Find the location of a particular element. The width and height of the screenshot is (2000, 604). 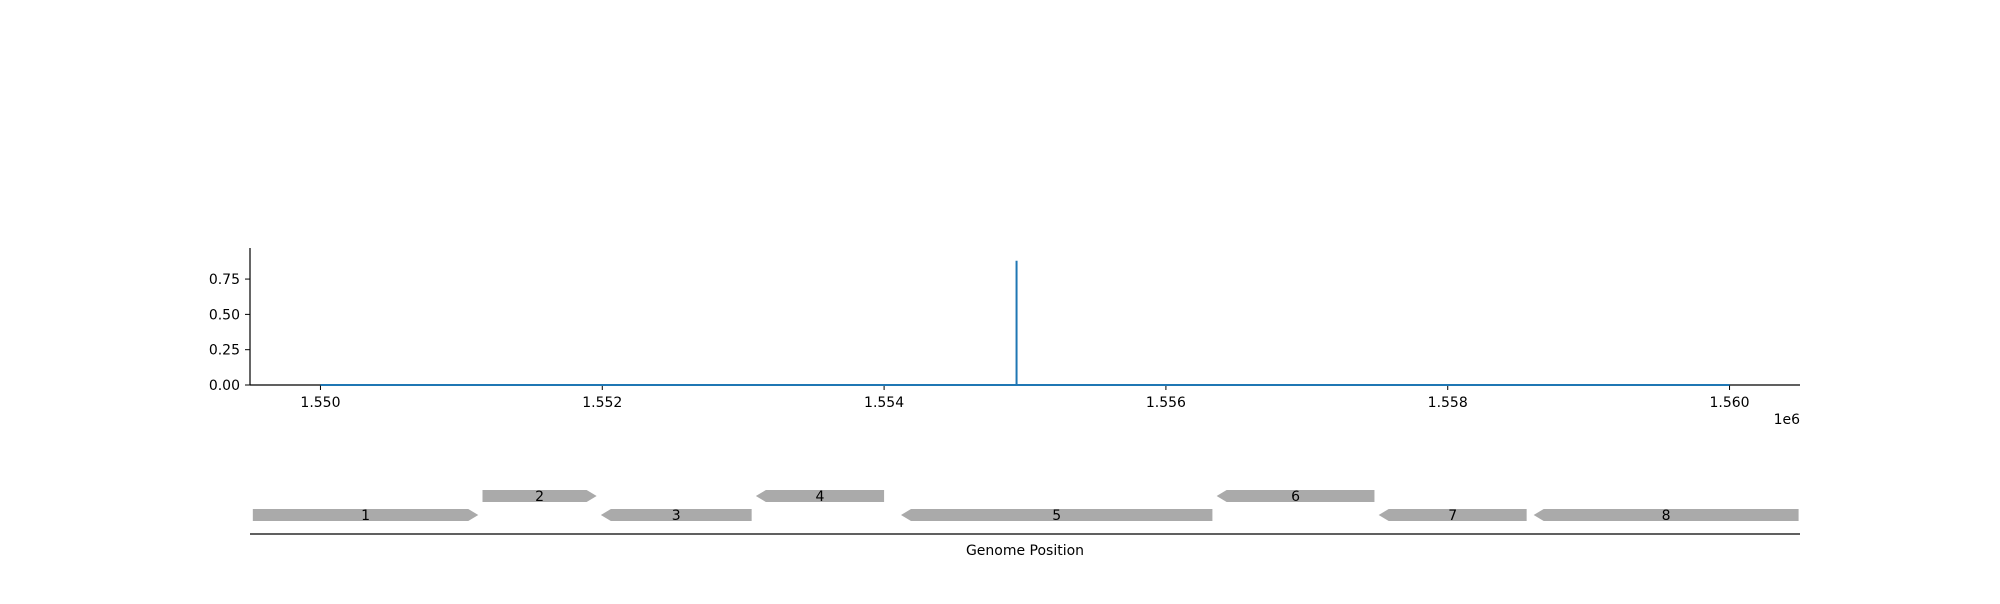

y-tick-label: 0.00 is located at coordinates (224, 386).